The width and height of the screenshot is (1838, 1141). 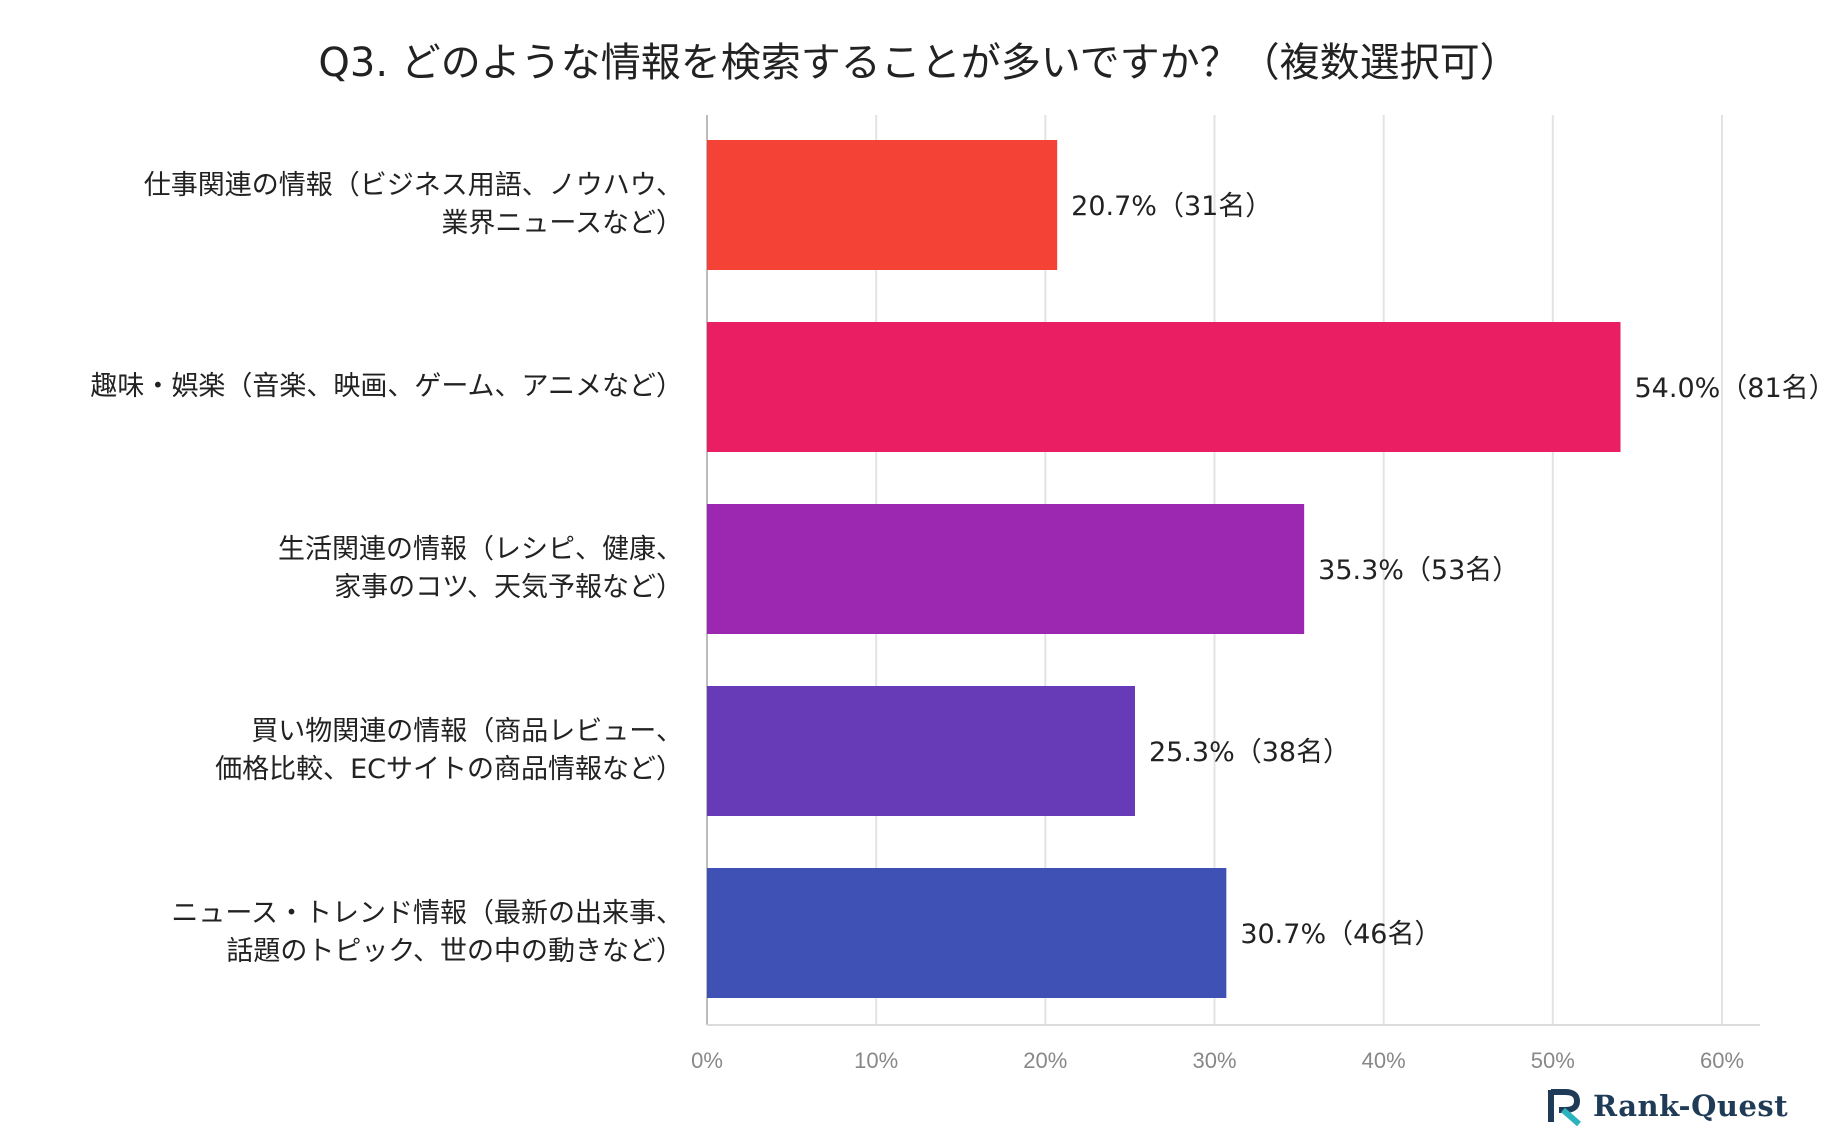 What do you see at coordinates (1214, 1060) in the screenshot?
I see `x-tick-label: 30%` at bounding box center [1214, 1060].